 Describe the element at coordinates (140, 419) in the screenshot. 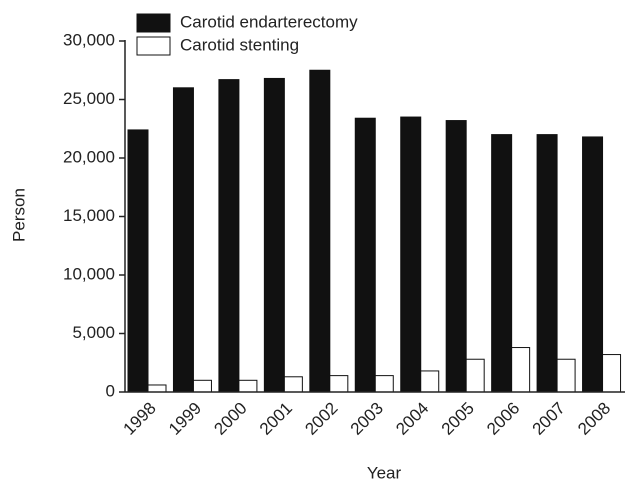

I see `x-tick-label: 1998` at that location.